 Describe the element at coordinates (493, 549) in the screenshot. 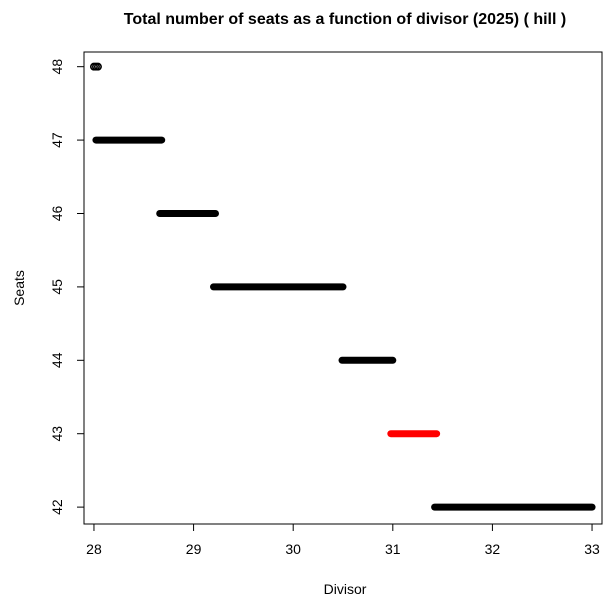

I see `x-tick-label: 32` at that location.